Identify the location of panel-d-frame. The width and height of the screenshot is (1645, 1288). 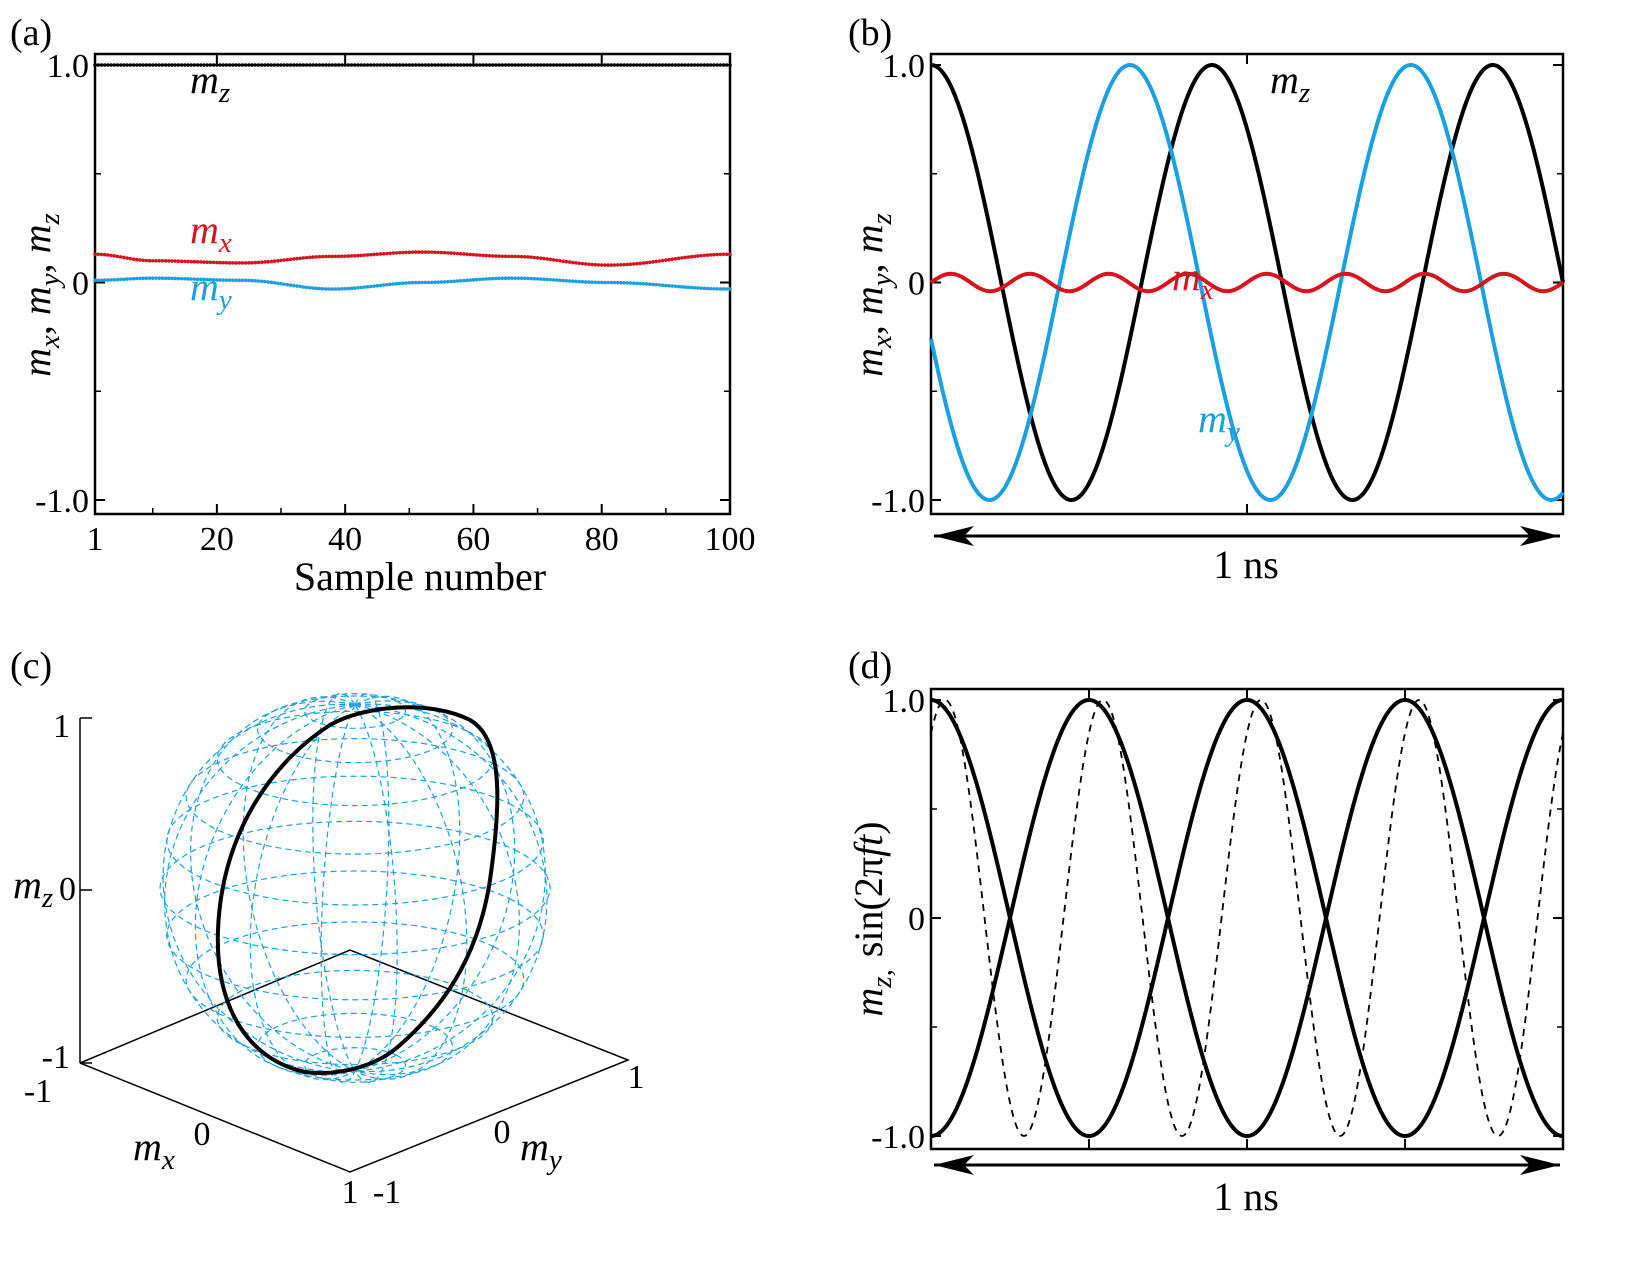
(1247, 919).